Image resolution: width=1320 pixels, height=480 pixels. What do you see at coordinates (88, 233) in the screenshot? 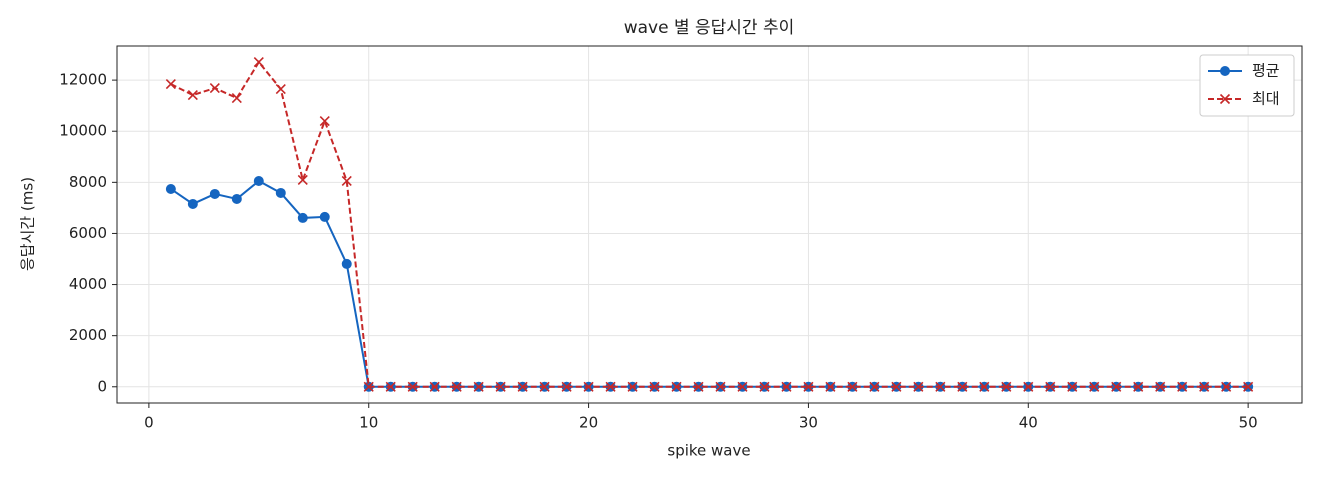
I see `y-tick-label: 6000` at bounding box center [88, 233].